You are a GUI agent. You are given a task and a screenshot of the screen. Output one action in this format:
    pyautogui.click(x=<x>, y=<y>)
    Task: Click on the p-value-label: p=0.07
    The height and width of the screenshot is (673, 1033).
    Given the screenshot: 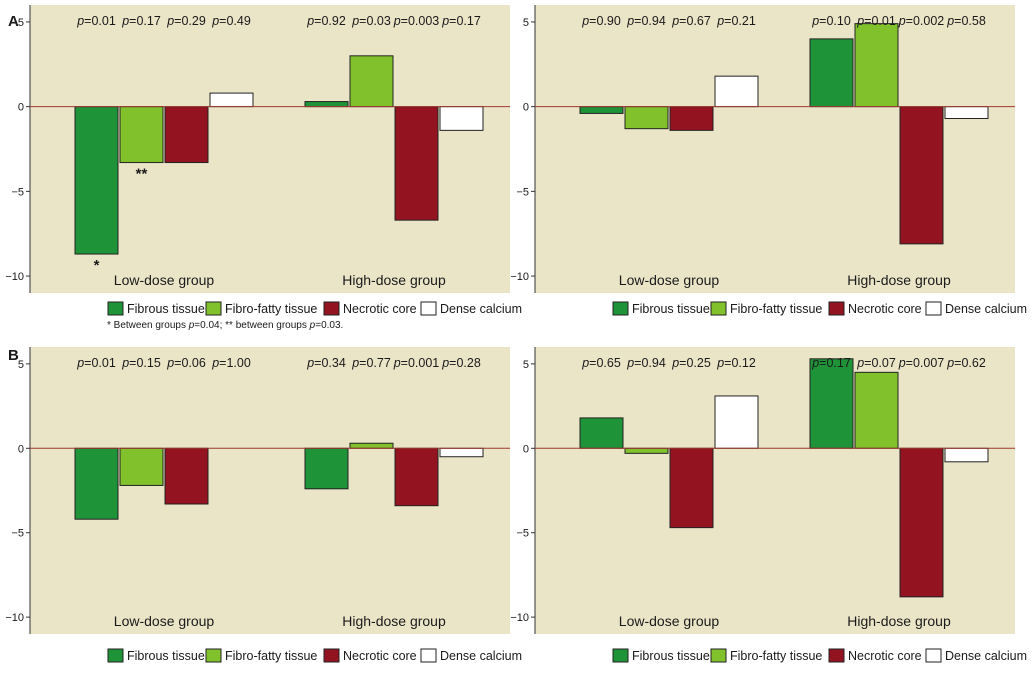 What is the action you would take?
    pyautogui.click(x=876, y=363)
    